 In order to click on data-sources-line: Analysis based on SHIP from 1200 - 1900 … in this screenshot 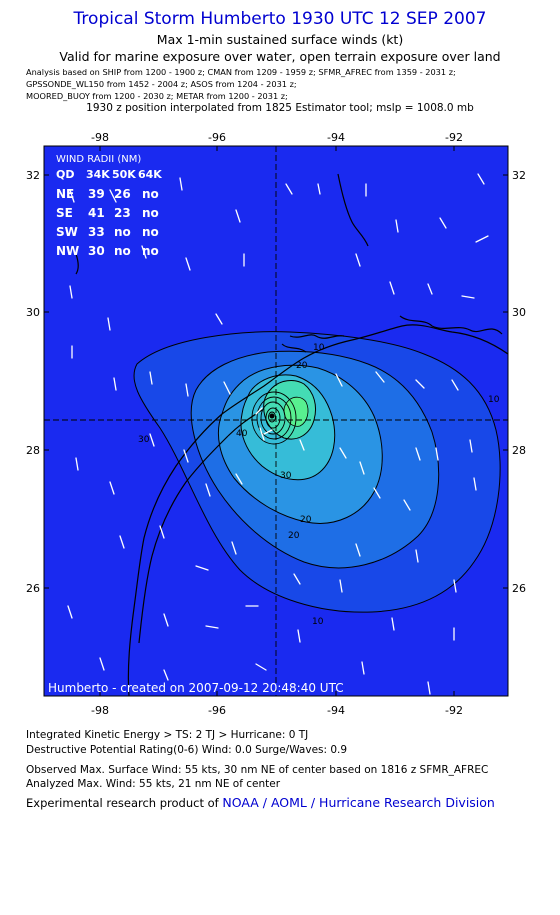, I will do `click(241, 72)`.